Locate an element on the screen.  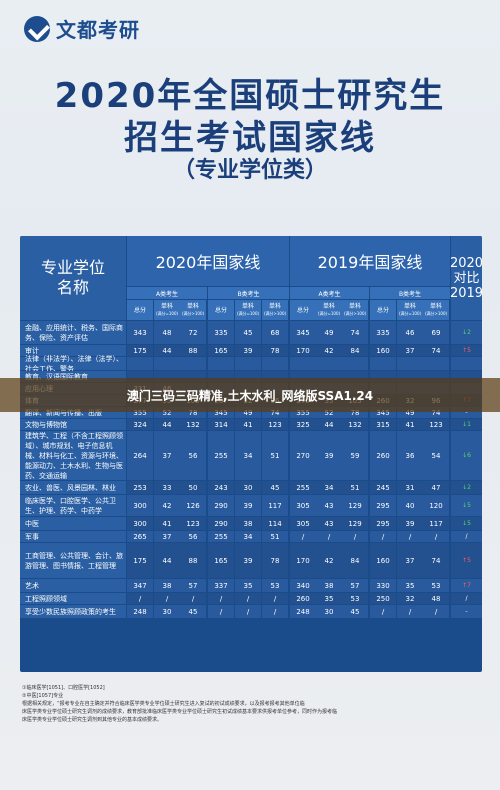
compare-cell: / is located at coordinates (466, 536).